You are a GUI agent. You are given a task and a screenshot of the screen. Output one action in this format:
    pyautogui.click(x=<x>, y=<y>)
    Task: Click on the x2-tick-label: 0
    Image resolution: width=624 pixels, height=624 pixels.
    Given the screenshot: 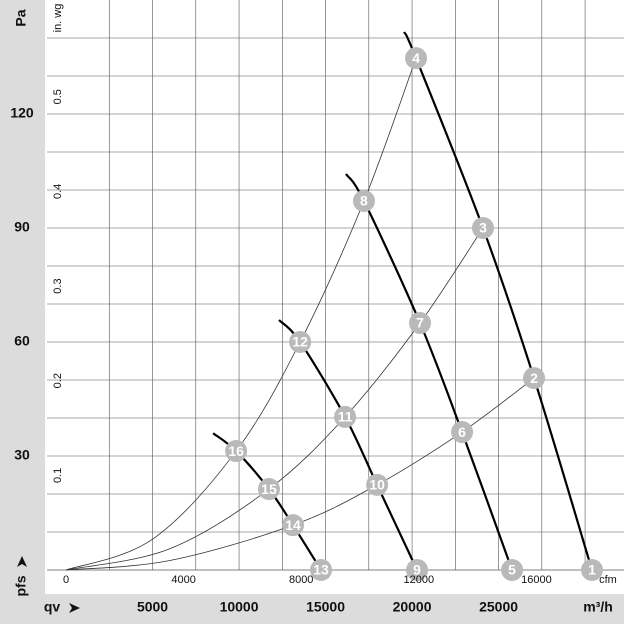 What is the action you would take?
    pyautogui.click(x=66, y=580)
    